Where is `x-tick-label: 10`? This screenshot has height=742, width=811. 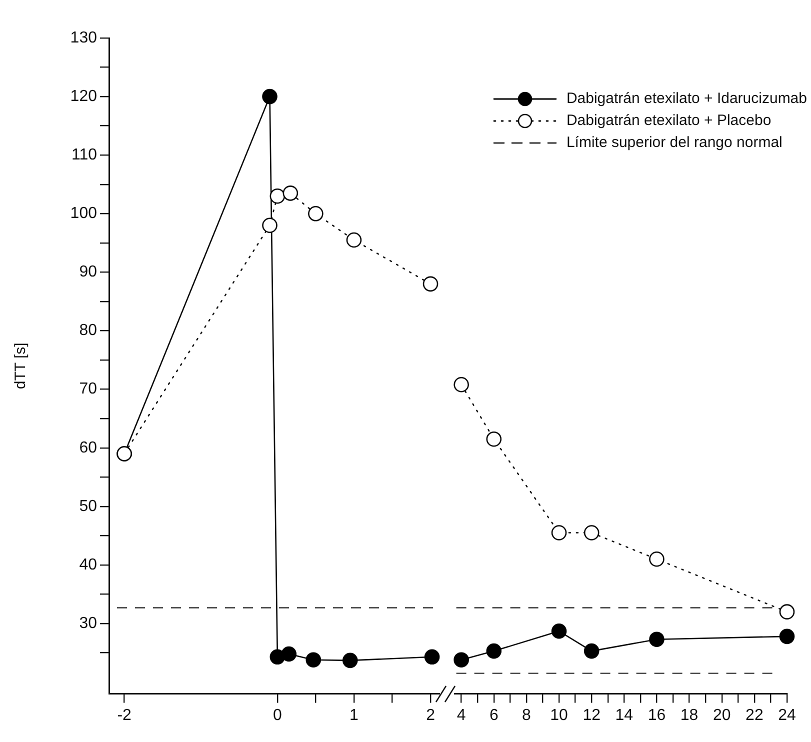
x-tick-label: 10 is located at coordinates (559, 715).